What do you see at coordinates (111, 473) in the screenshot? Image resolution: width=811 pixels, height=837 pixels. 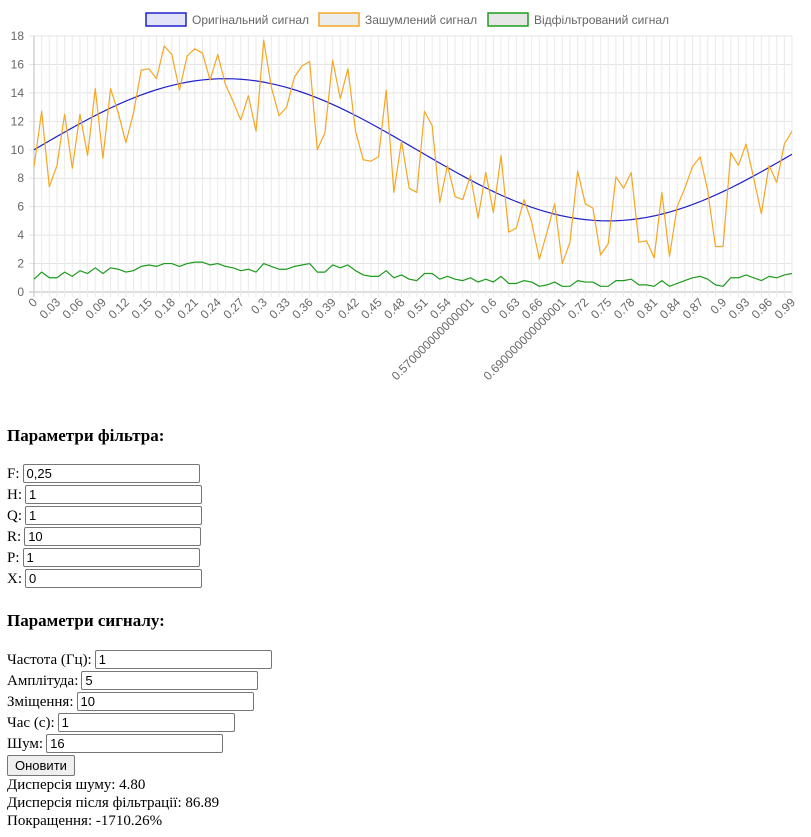 I see `filter-f-input` at bounding box center [111, 473].